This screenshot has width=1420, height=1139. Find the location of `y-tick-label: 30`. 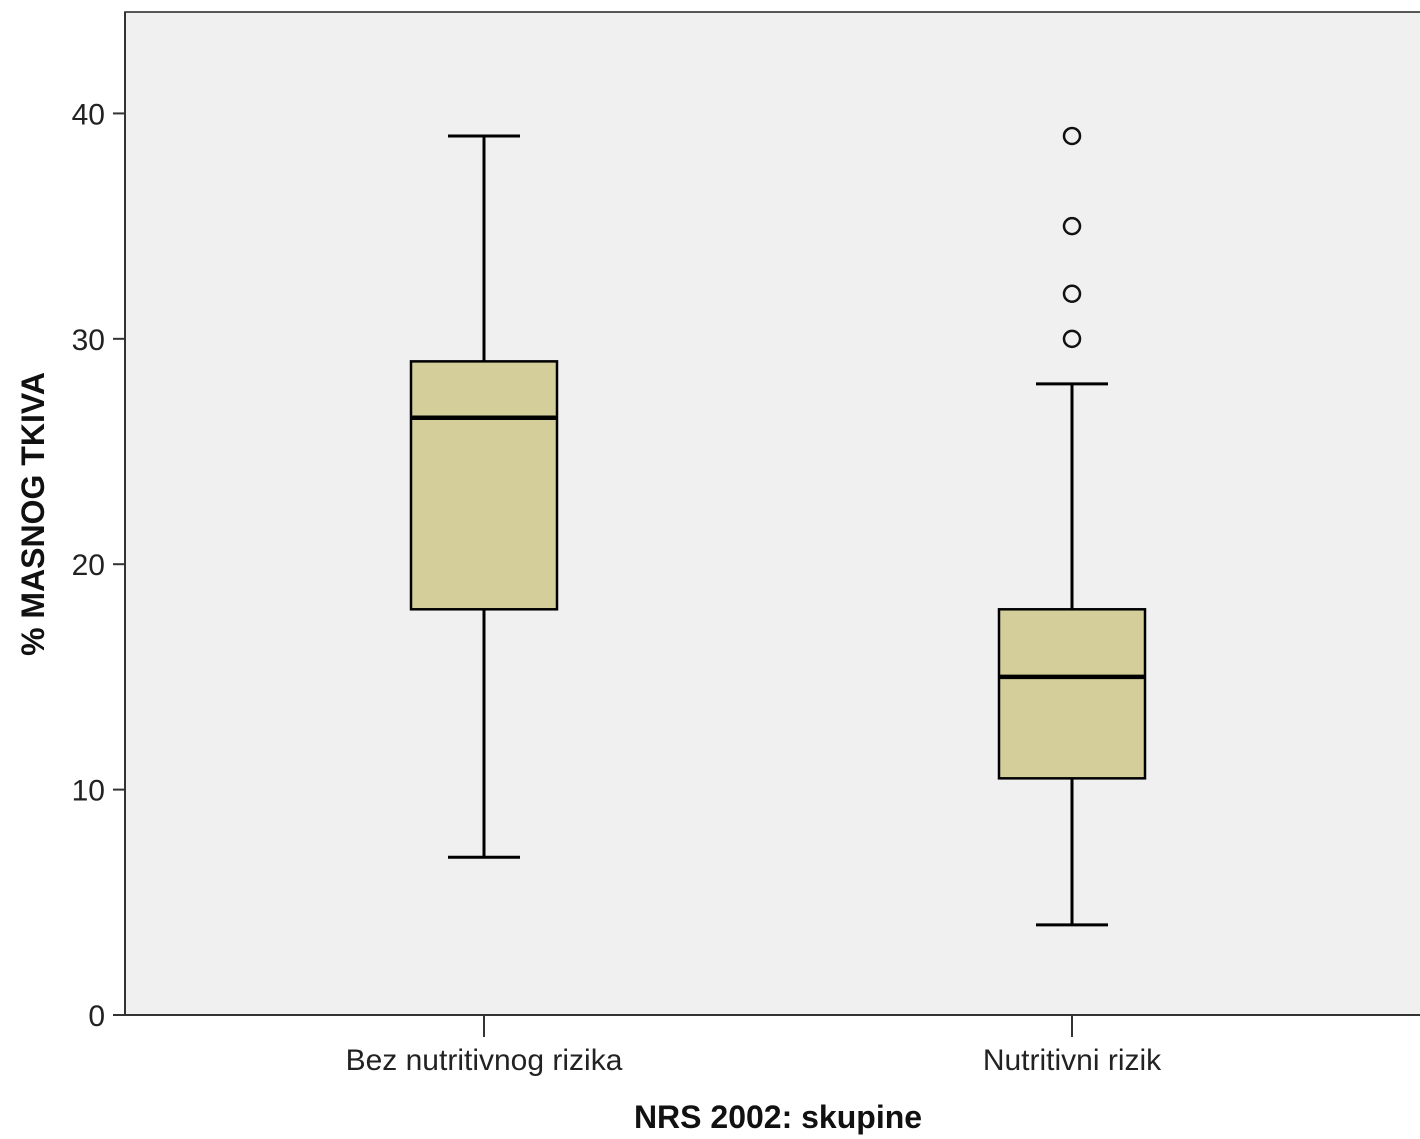

y-tick-label: 30 is located at coordinates (88, 340).